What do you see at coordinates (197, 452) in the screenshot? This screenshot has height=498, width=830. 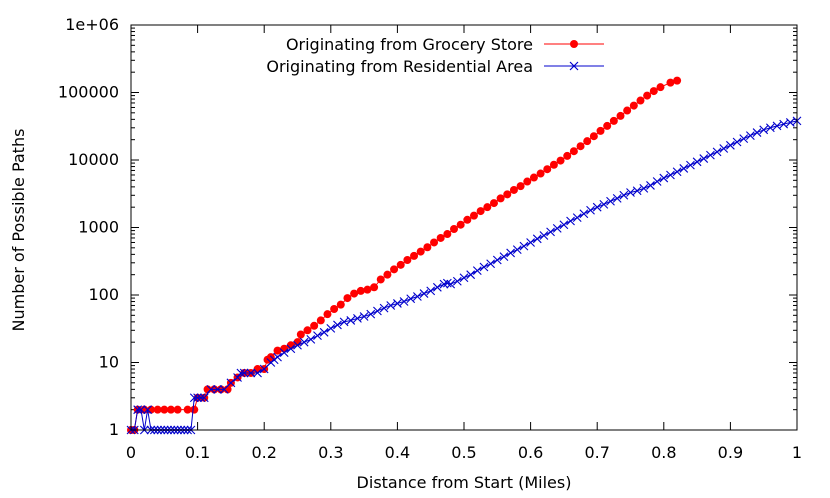 I see `x-tick-label: 0.1` at bounding box center [197, 452].